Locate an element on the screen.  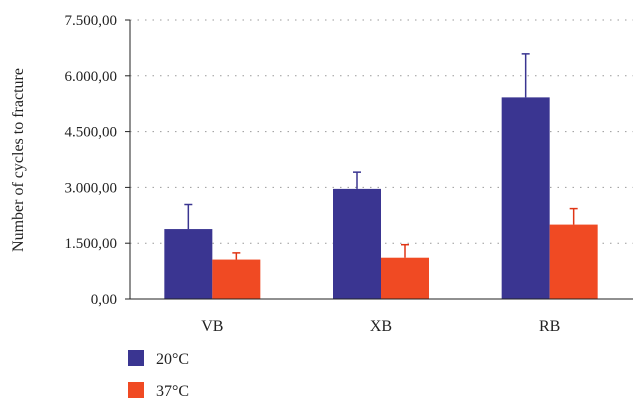
y-tick-label: 4.500,00 is located at coordinates (91, 133).